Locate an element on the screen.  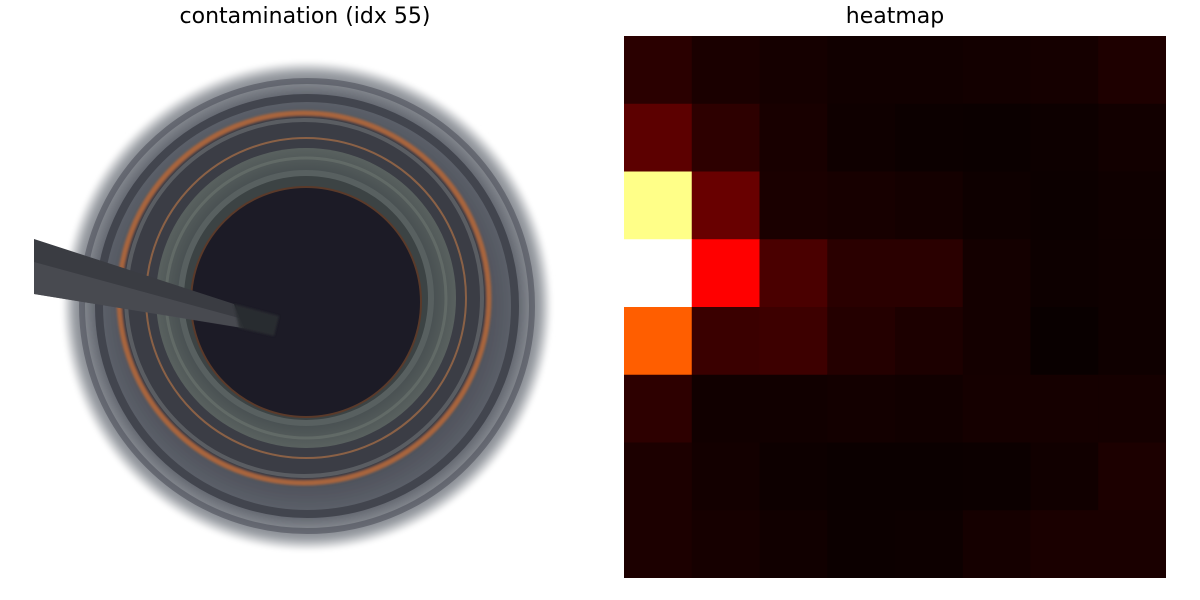
heatmap-cell-r4-c6 is located at coordinates (1064, 341).